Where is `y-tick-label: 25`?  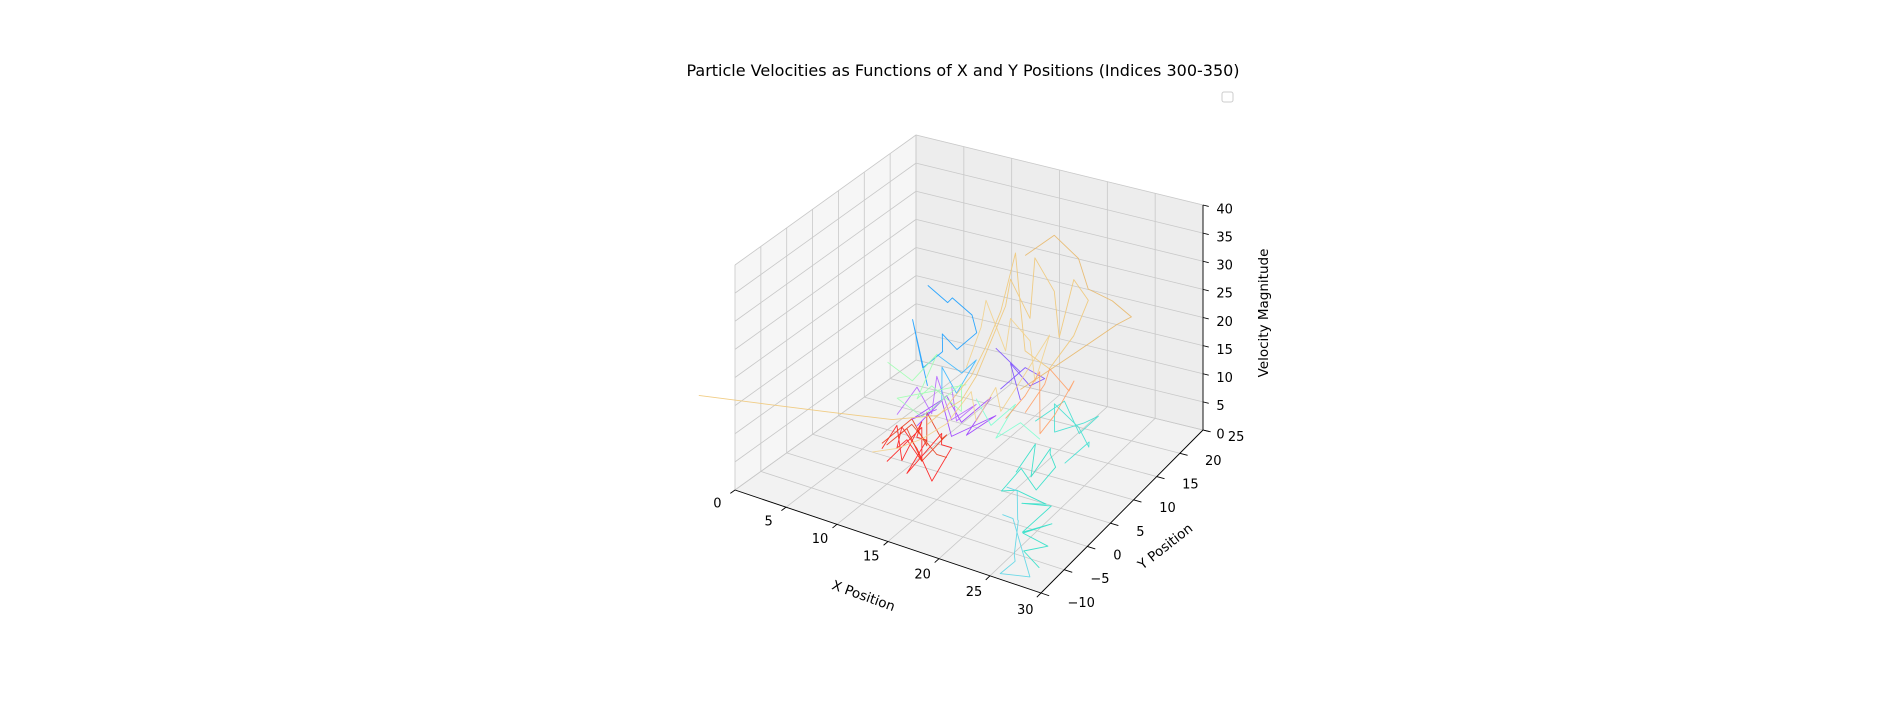 y-tick-label: 25 is located at coordinates (1236, 437).